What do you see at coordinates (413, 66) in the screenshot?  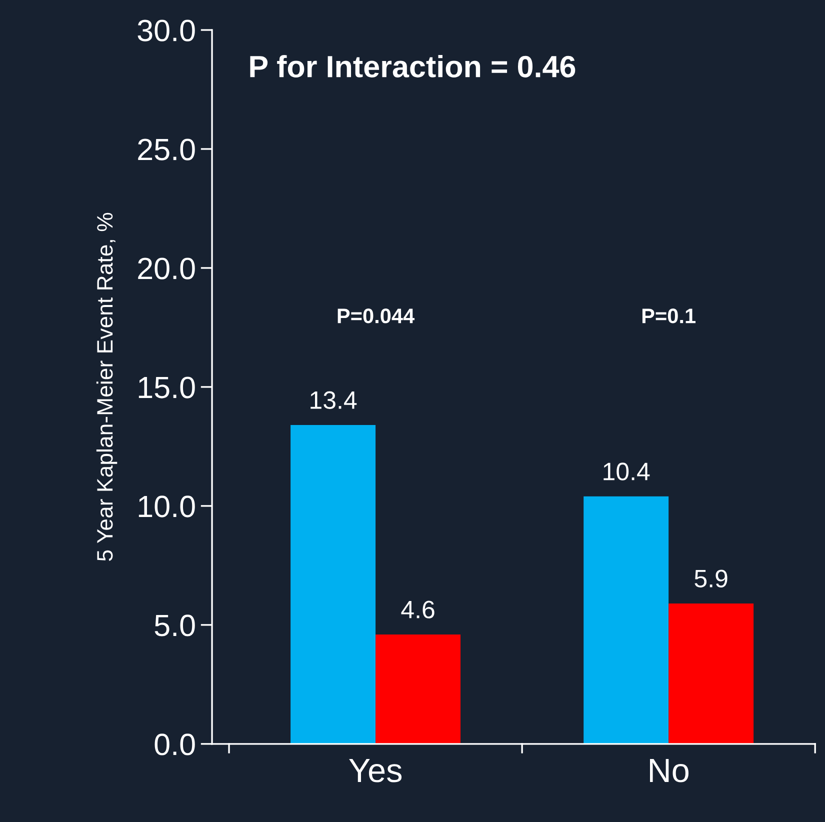 I see `annotation: P for Interaction = 0.46` at bounding box center [413, 66].